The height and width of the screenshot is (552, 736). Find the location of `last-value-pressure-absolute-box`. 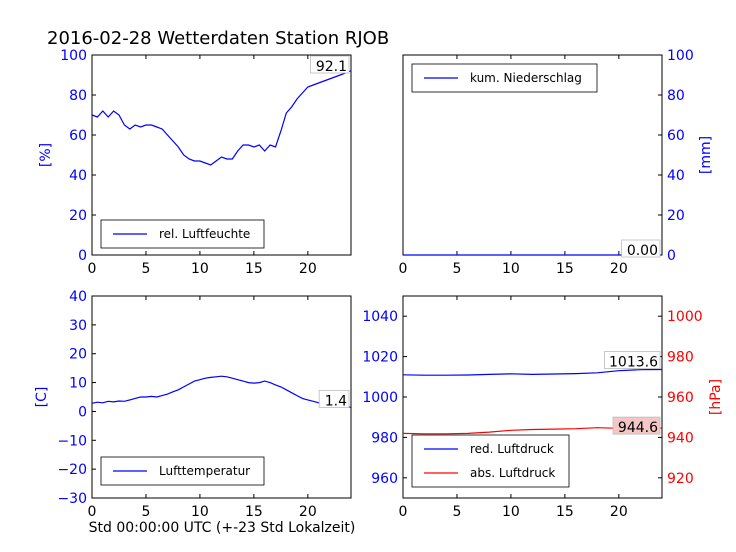

last-value-pressure-absolute-box is located at coordinates (636, 425).